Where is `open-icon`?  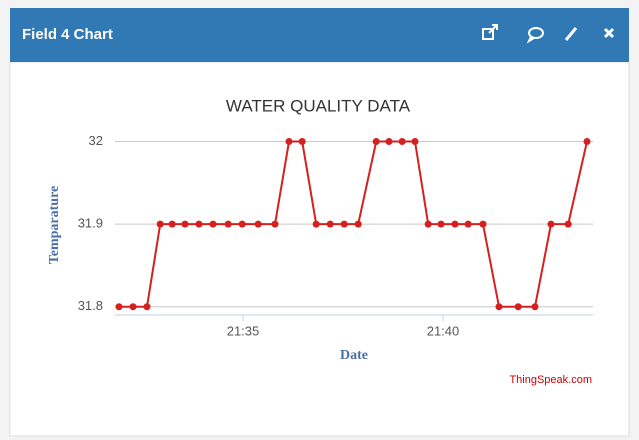 open-icon is located at coordinates (490, 32).